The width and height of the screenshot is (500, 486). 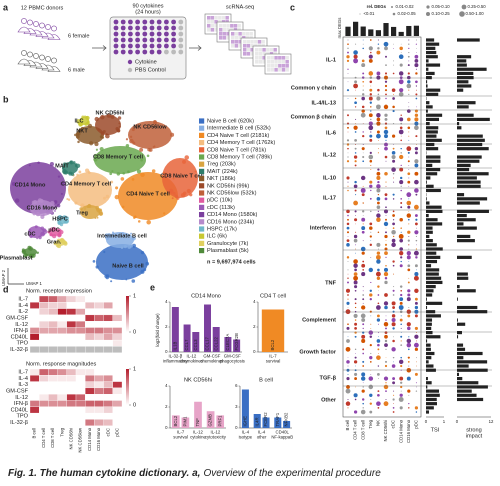 I want to click on legend-label: Intermediate B cell (532k), so click(x=239, y=129).